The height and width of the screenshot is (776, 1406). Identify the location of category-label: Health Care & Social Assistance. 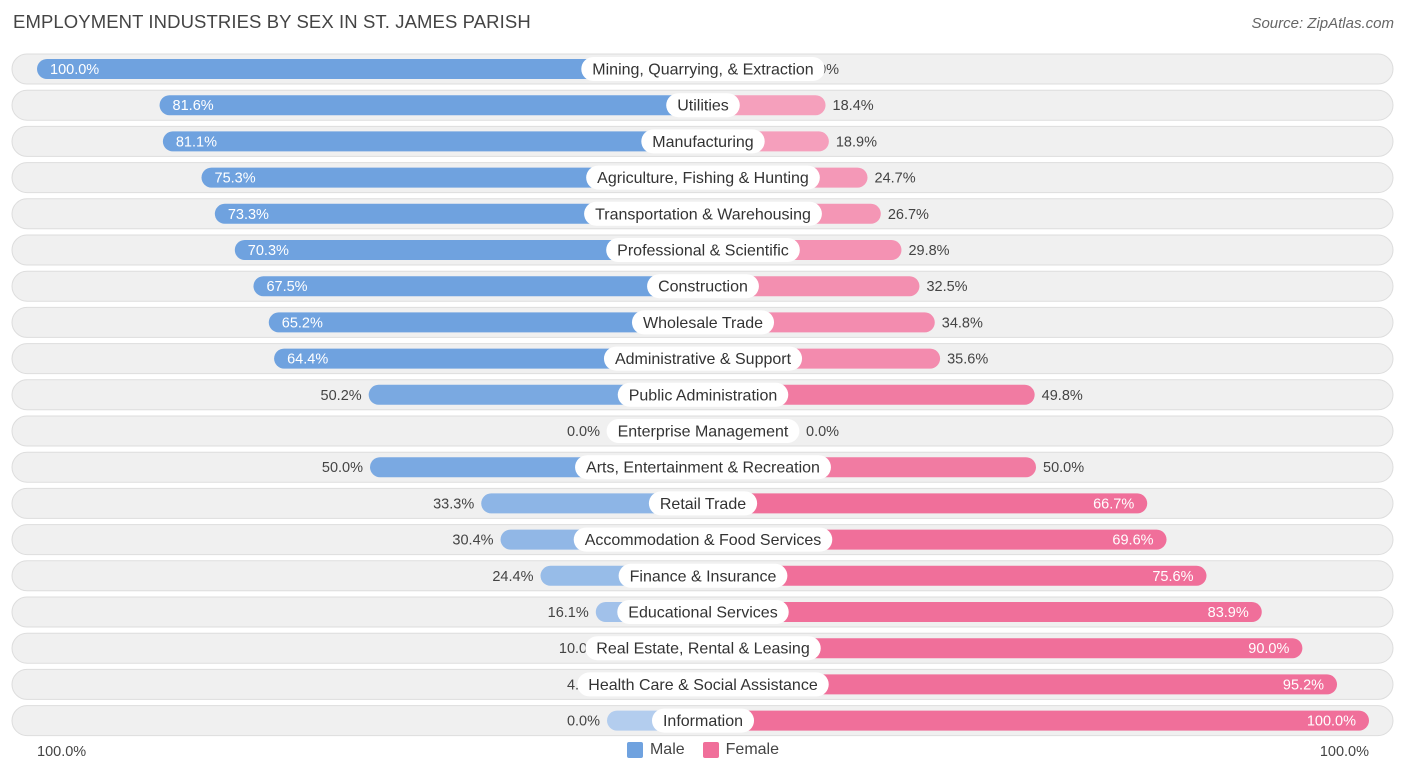
(703, 685).